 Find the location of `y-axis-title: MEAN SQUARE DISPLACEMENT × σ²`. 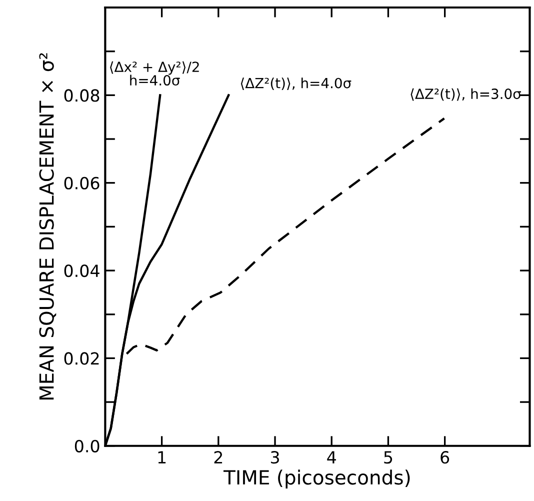

y-axis-title: MEAN SQUARE DISPLACEMENT × σ² is located at coordinates (47, 226).